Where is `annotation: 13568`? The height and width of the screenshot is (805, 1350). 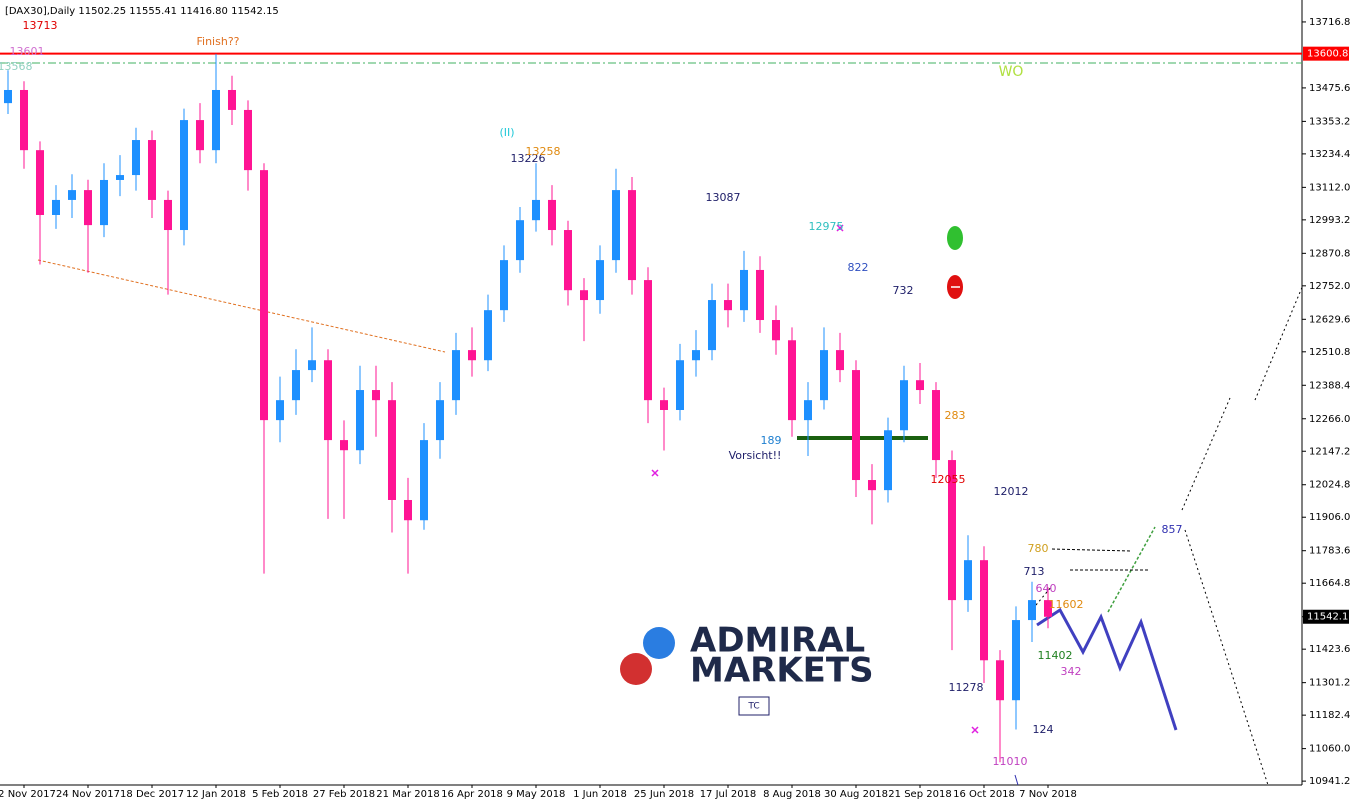 annotation: 13568 is located at coordinates (16, 66).